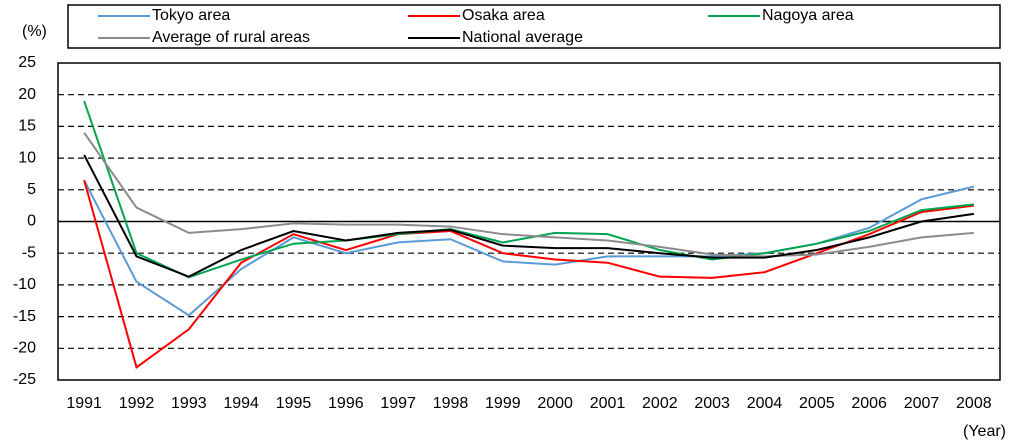 The width and height of the screenshot is (1011, 443). I want to click on x-tick-label: 2005, so click(817, 403).